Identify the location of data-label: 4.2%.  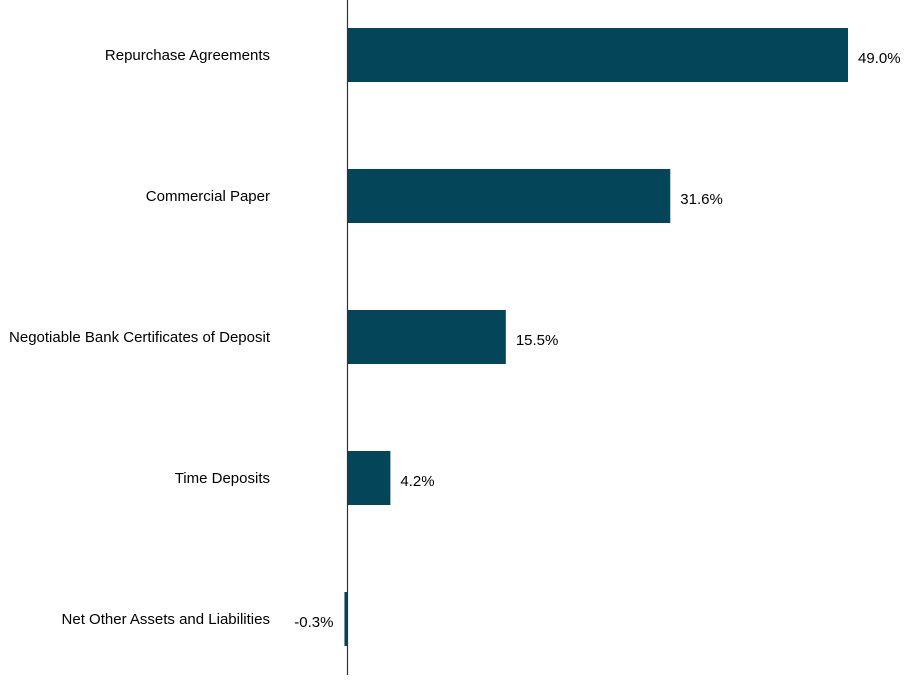
(417, 481).